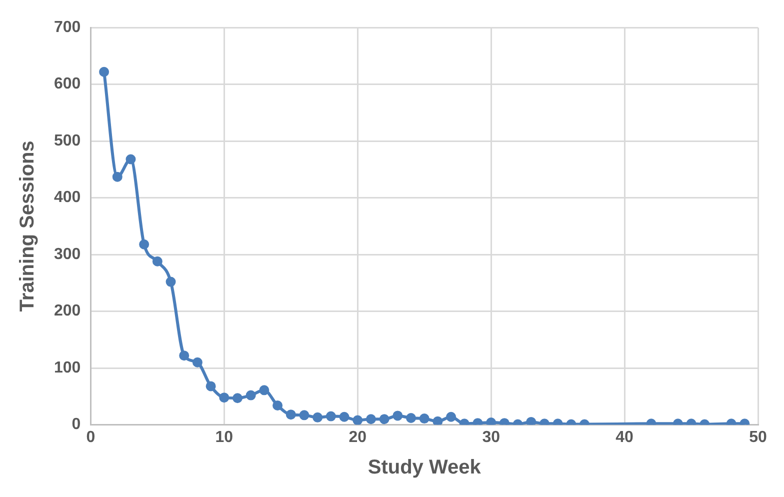  Describe the element at coordinates (491, 437) in the screenshot. I see `x-tick-label: 30` at that location.